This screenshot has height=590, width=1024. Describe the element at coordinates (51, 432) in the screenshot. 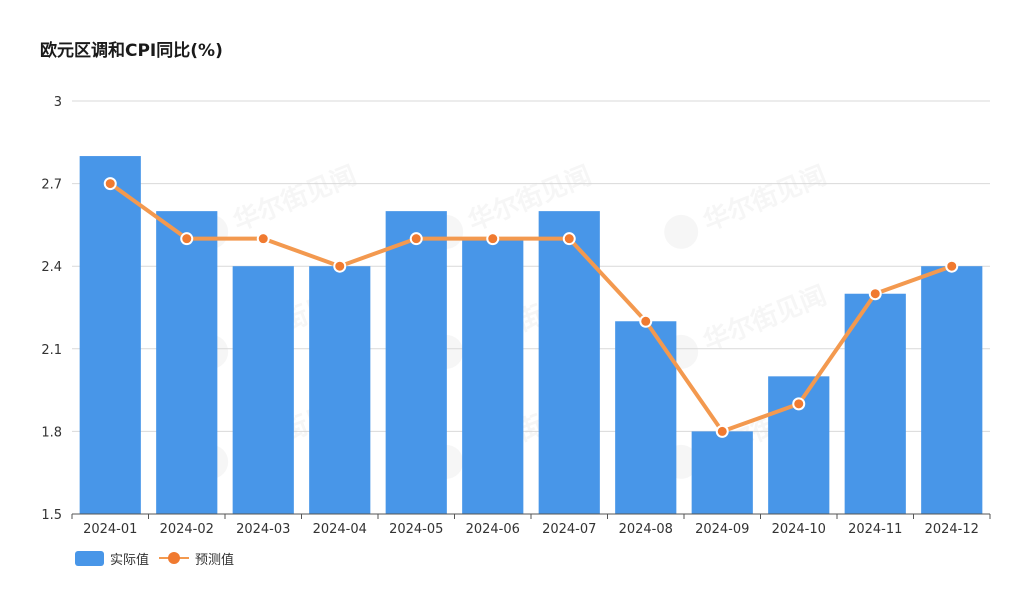

I see `y-tick-label: 1.8` at that location.